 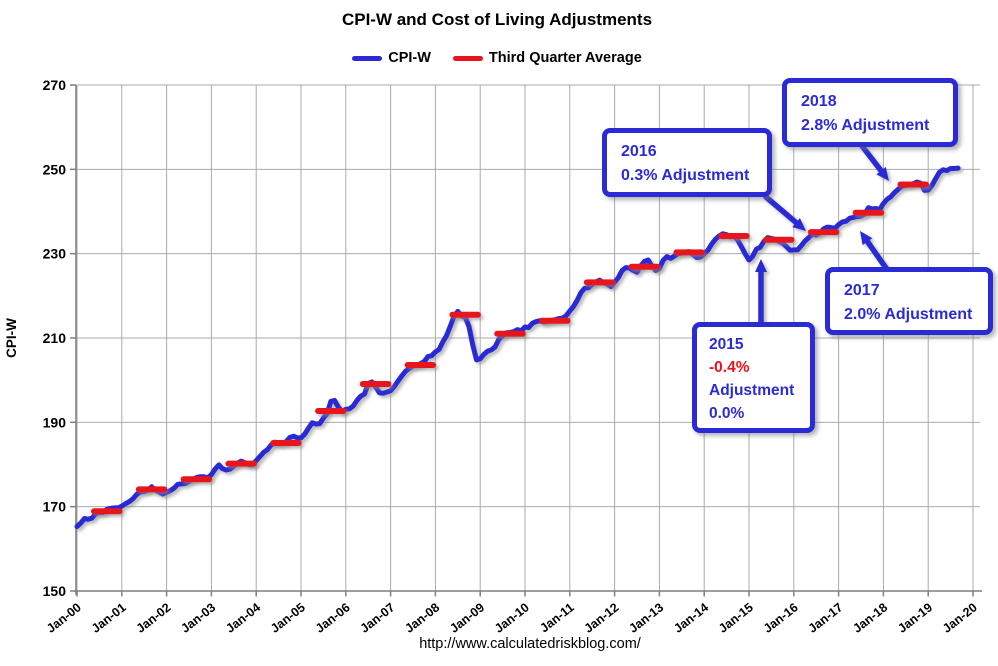 What do you see at coordinates (691, 617) in the screenshot?
I see `svg-text: Jan-14` at bounding box center [691, 617].